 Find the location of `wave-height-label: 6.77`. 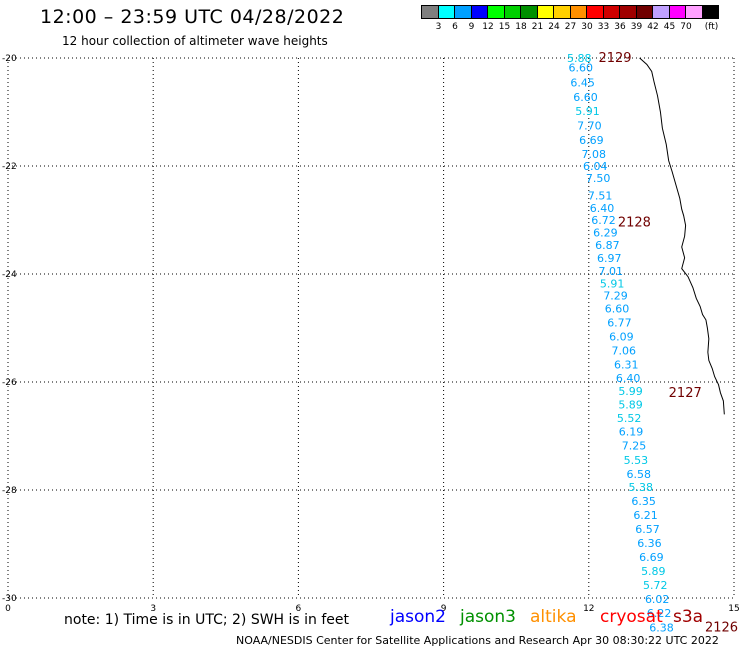

wave-height-label: 6.77 is located at coordinates (619, 323).